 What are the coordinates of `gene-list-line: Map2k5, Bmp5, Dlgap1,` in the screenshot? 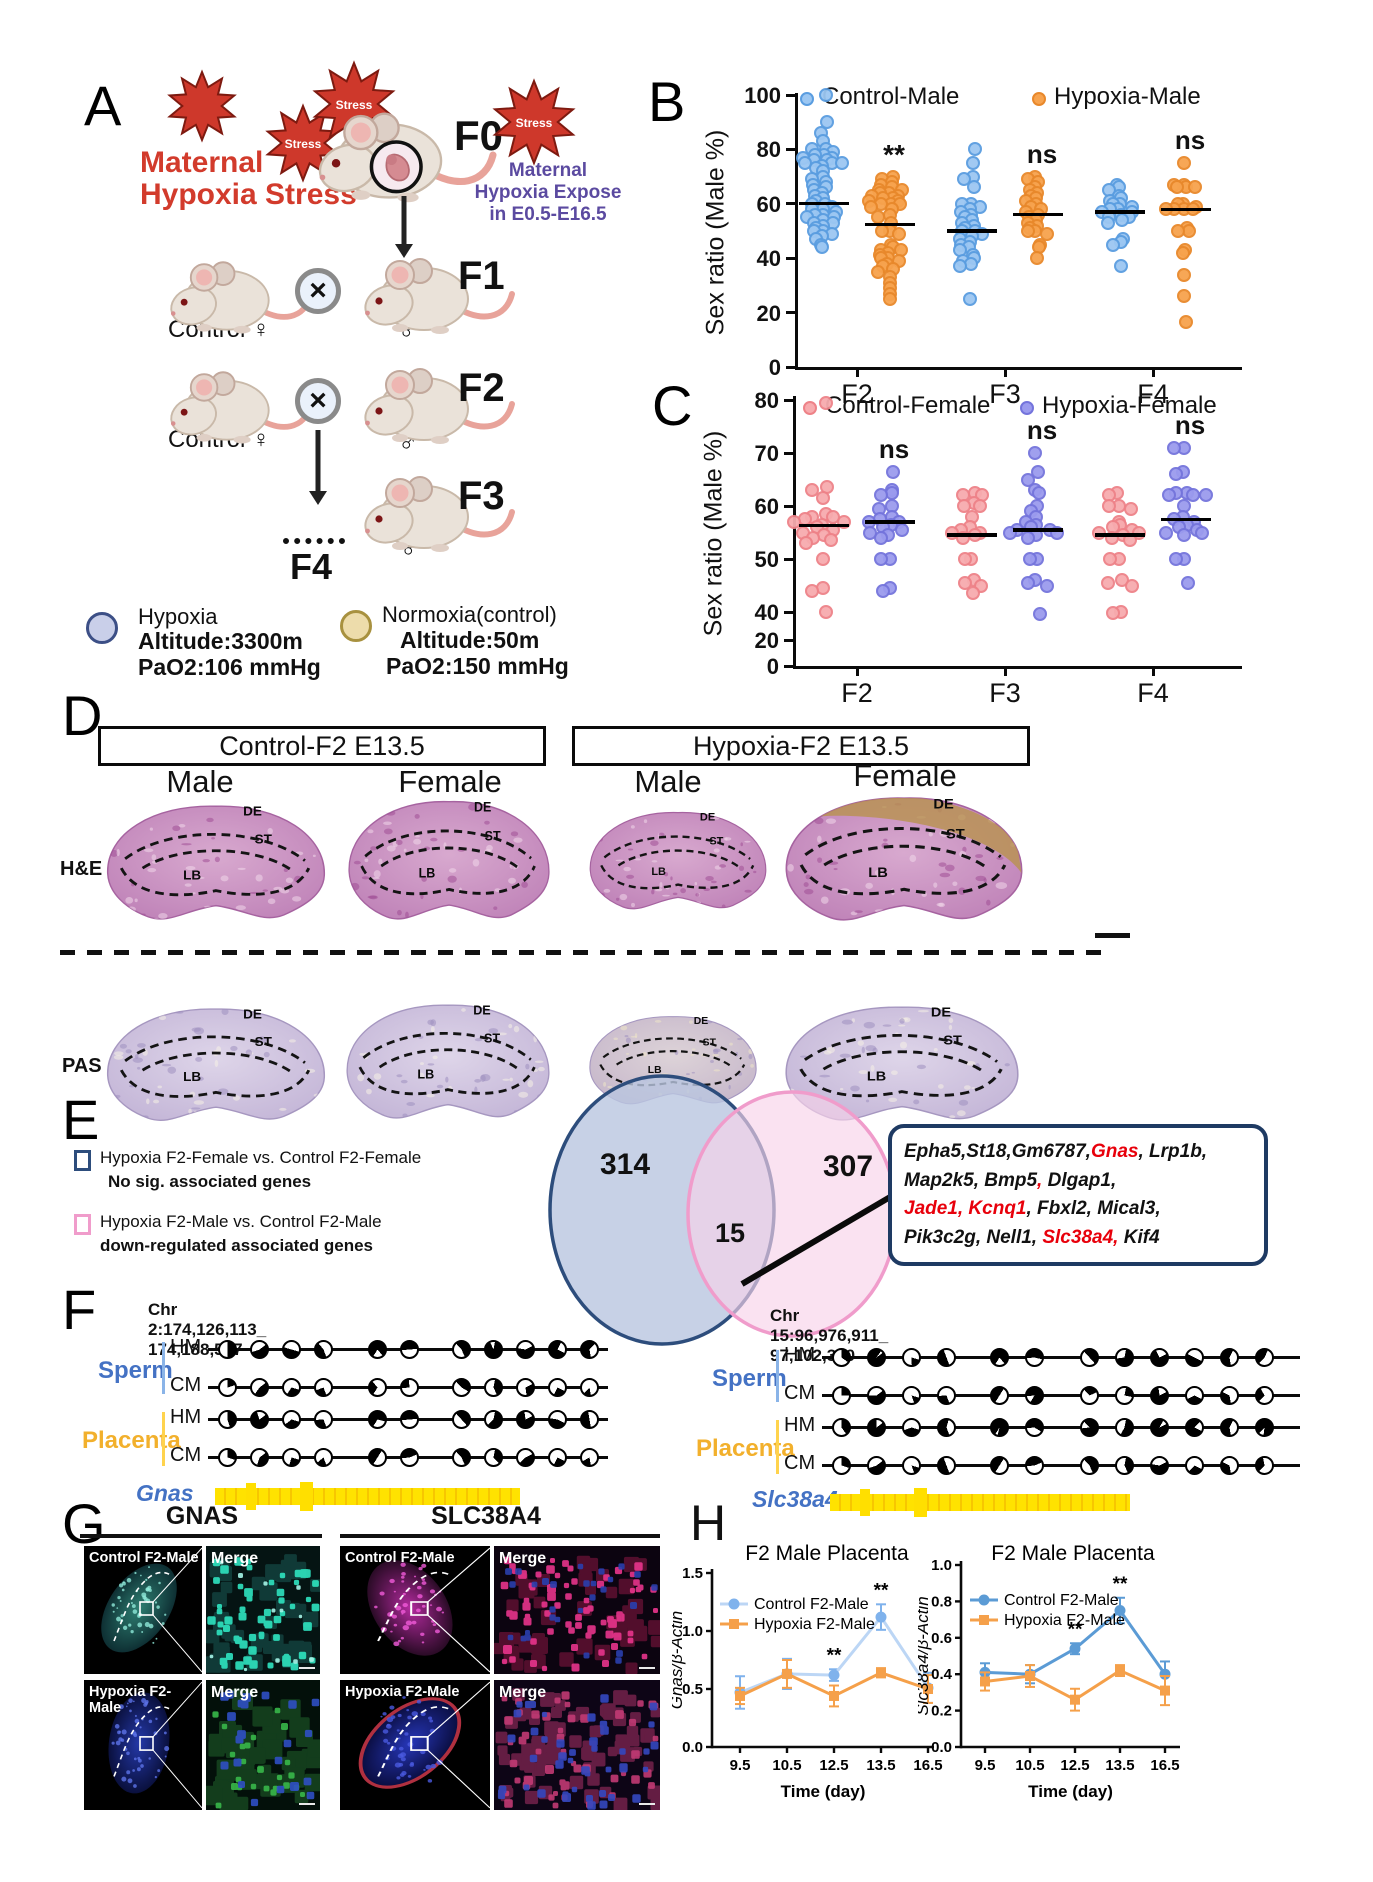 It's located at (1078, 1181).